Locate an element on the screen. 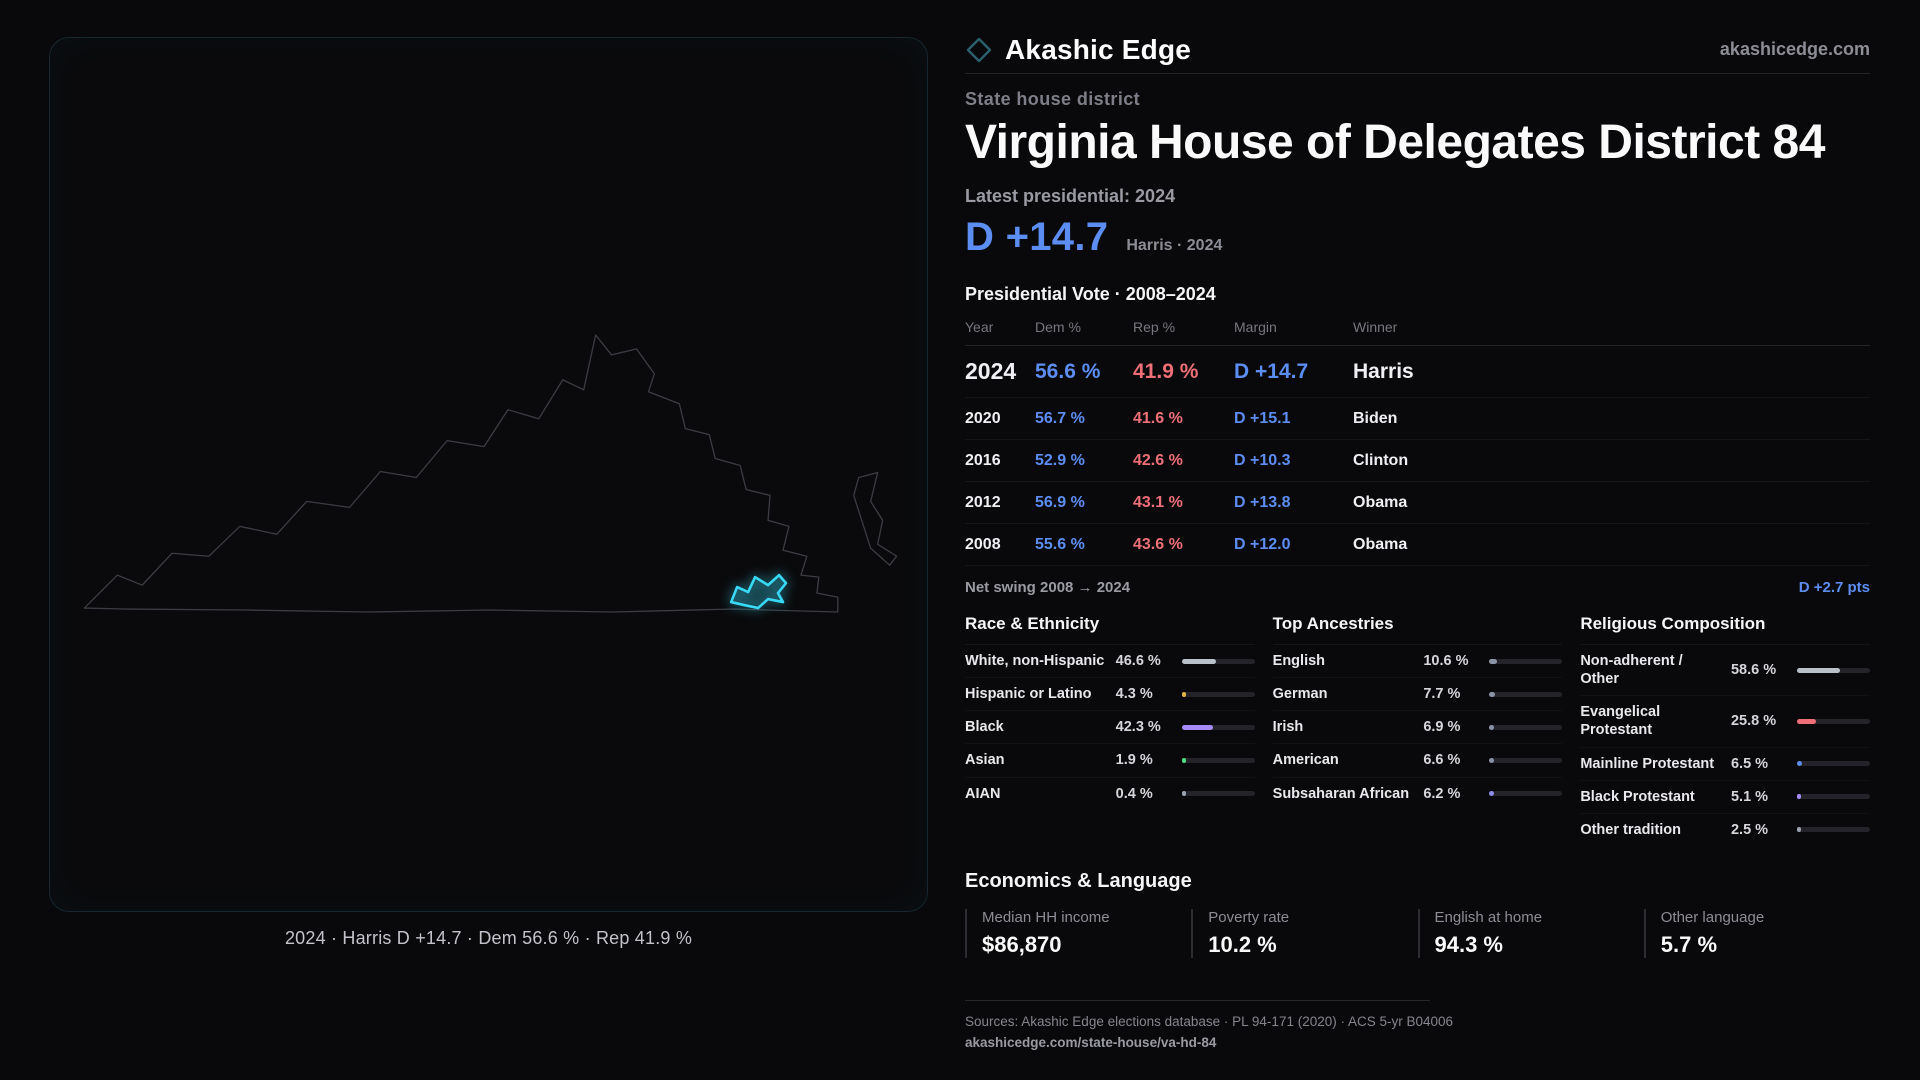  demo-row: German 7.7 % is located at coordinates (1418, 694).